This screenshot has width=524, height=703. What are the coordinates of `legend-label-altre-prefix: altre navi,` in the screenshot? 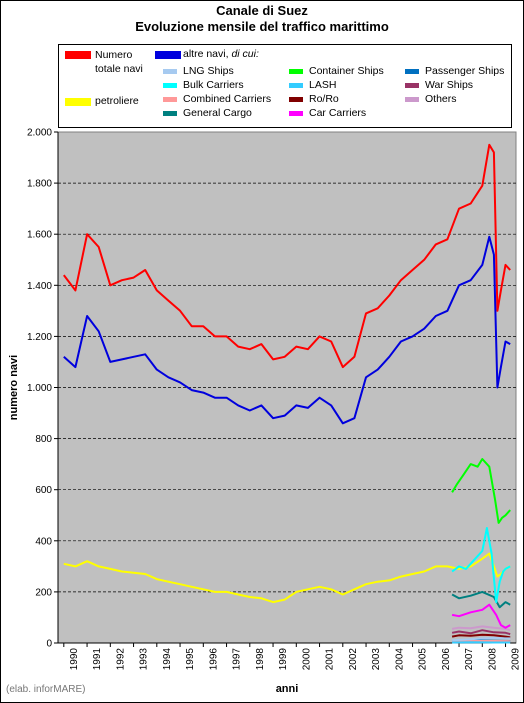 It's located at (206, 54).